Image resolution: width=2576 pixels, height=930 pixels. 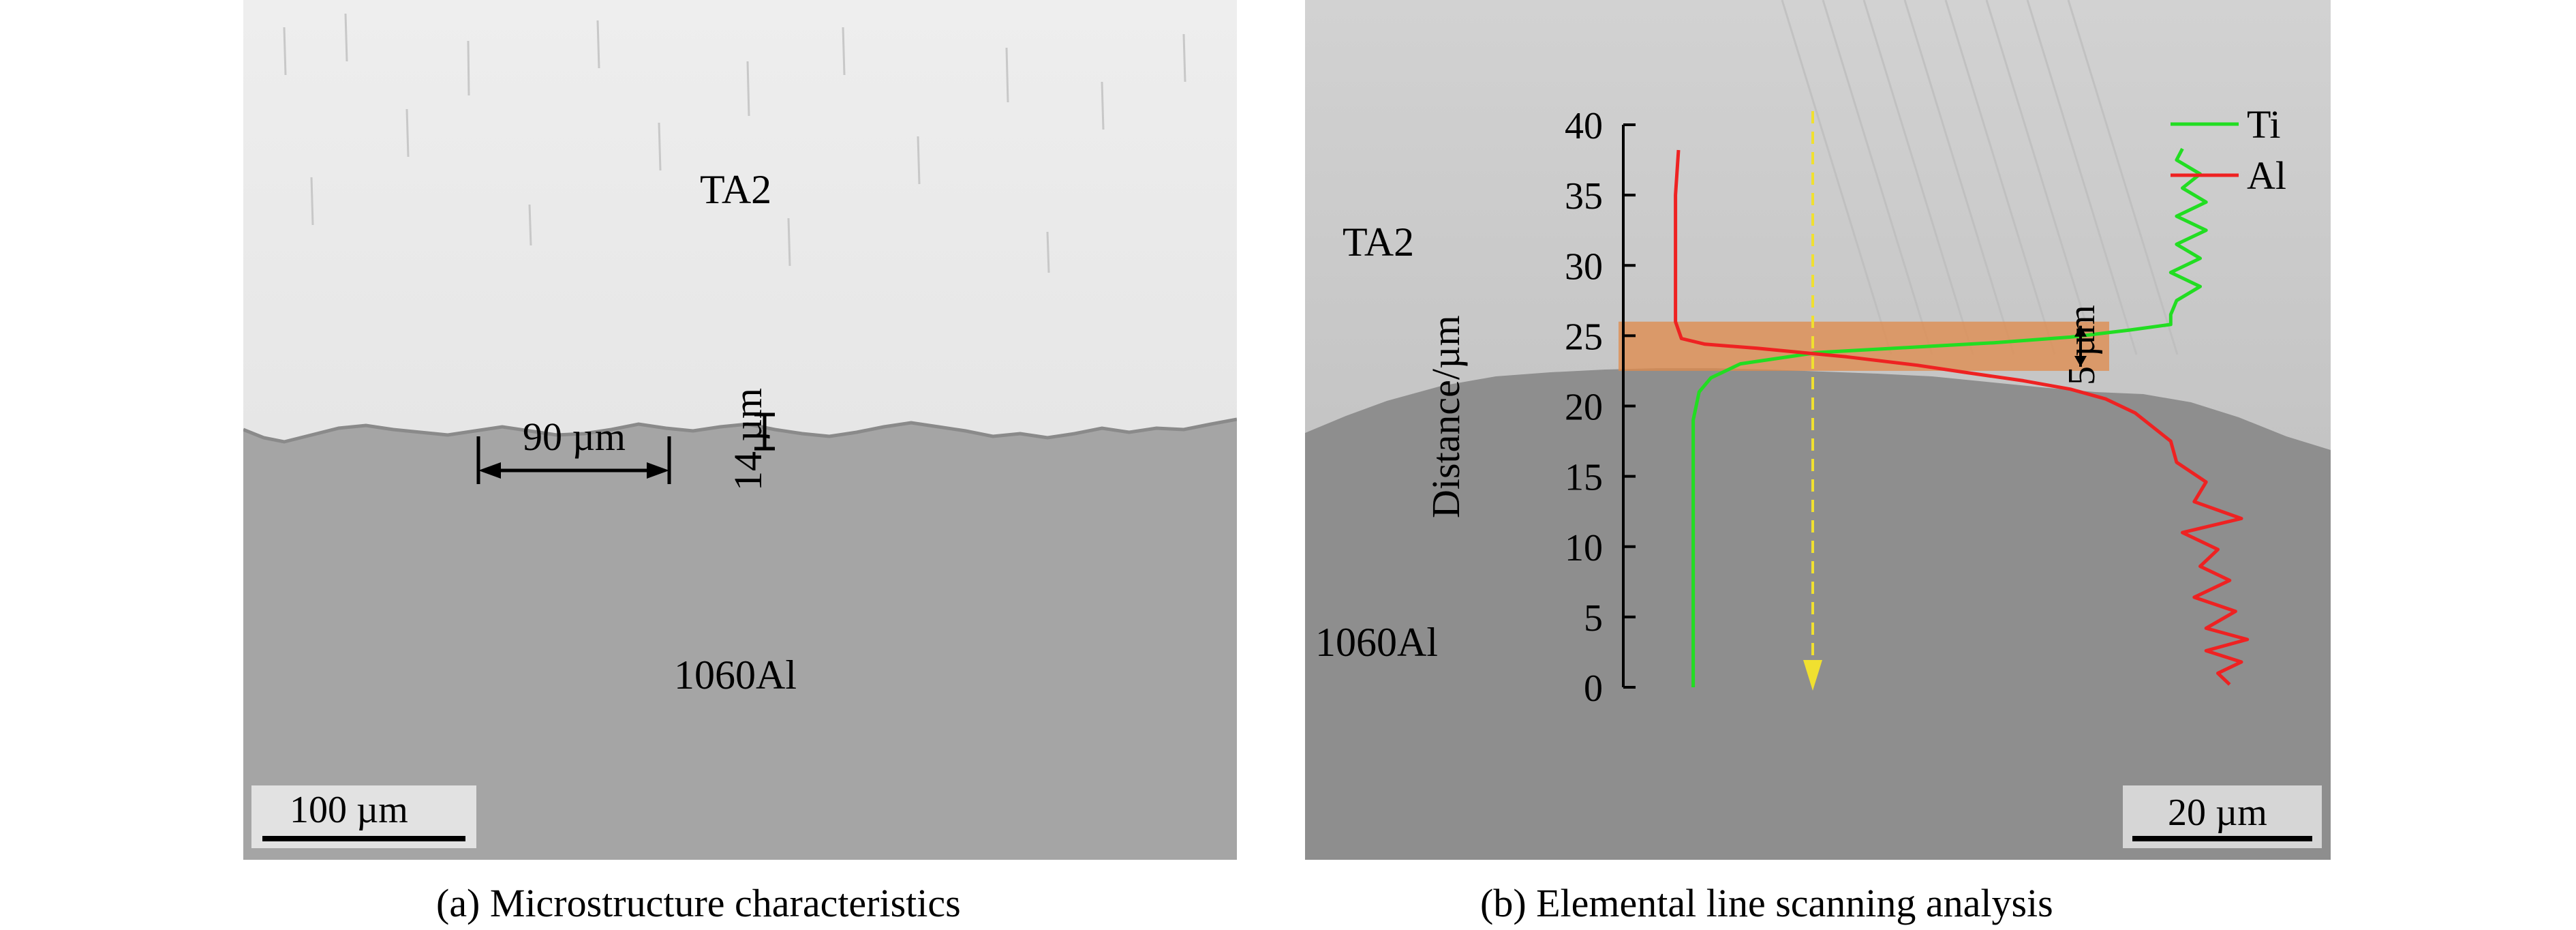 I want to click on label-width-dimension: 90 µm, so click(x=574, y=437).